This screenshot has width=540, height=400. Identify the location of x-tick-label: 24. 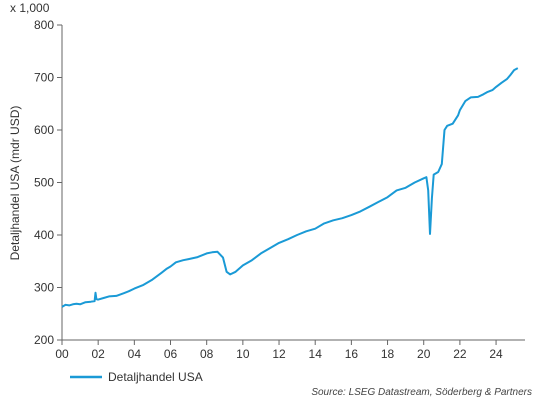
(496, 354).